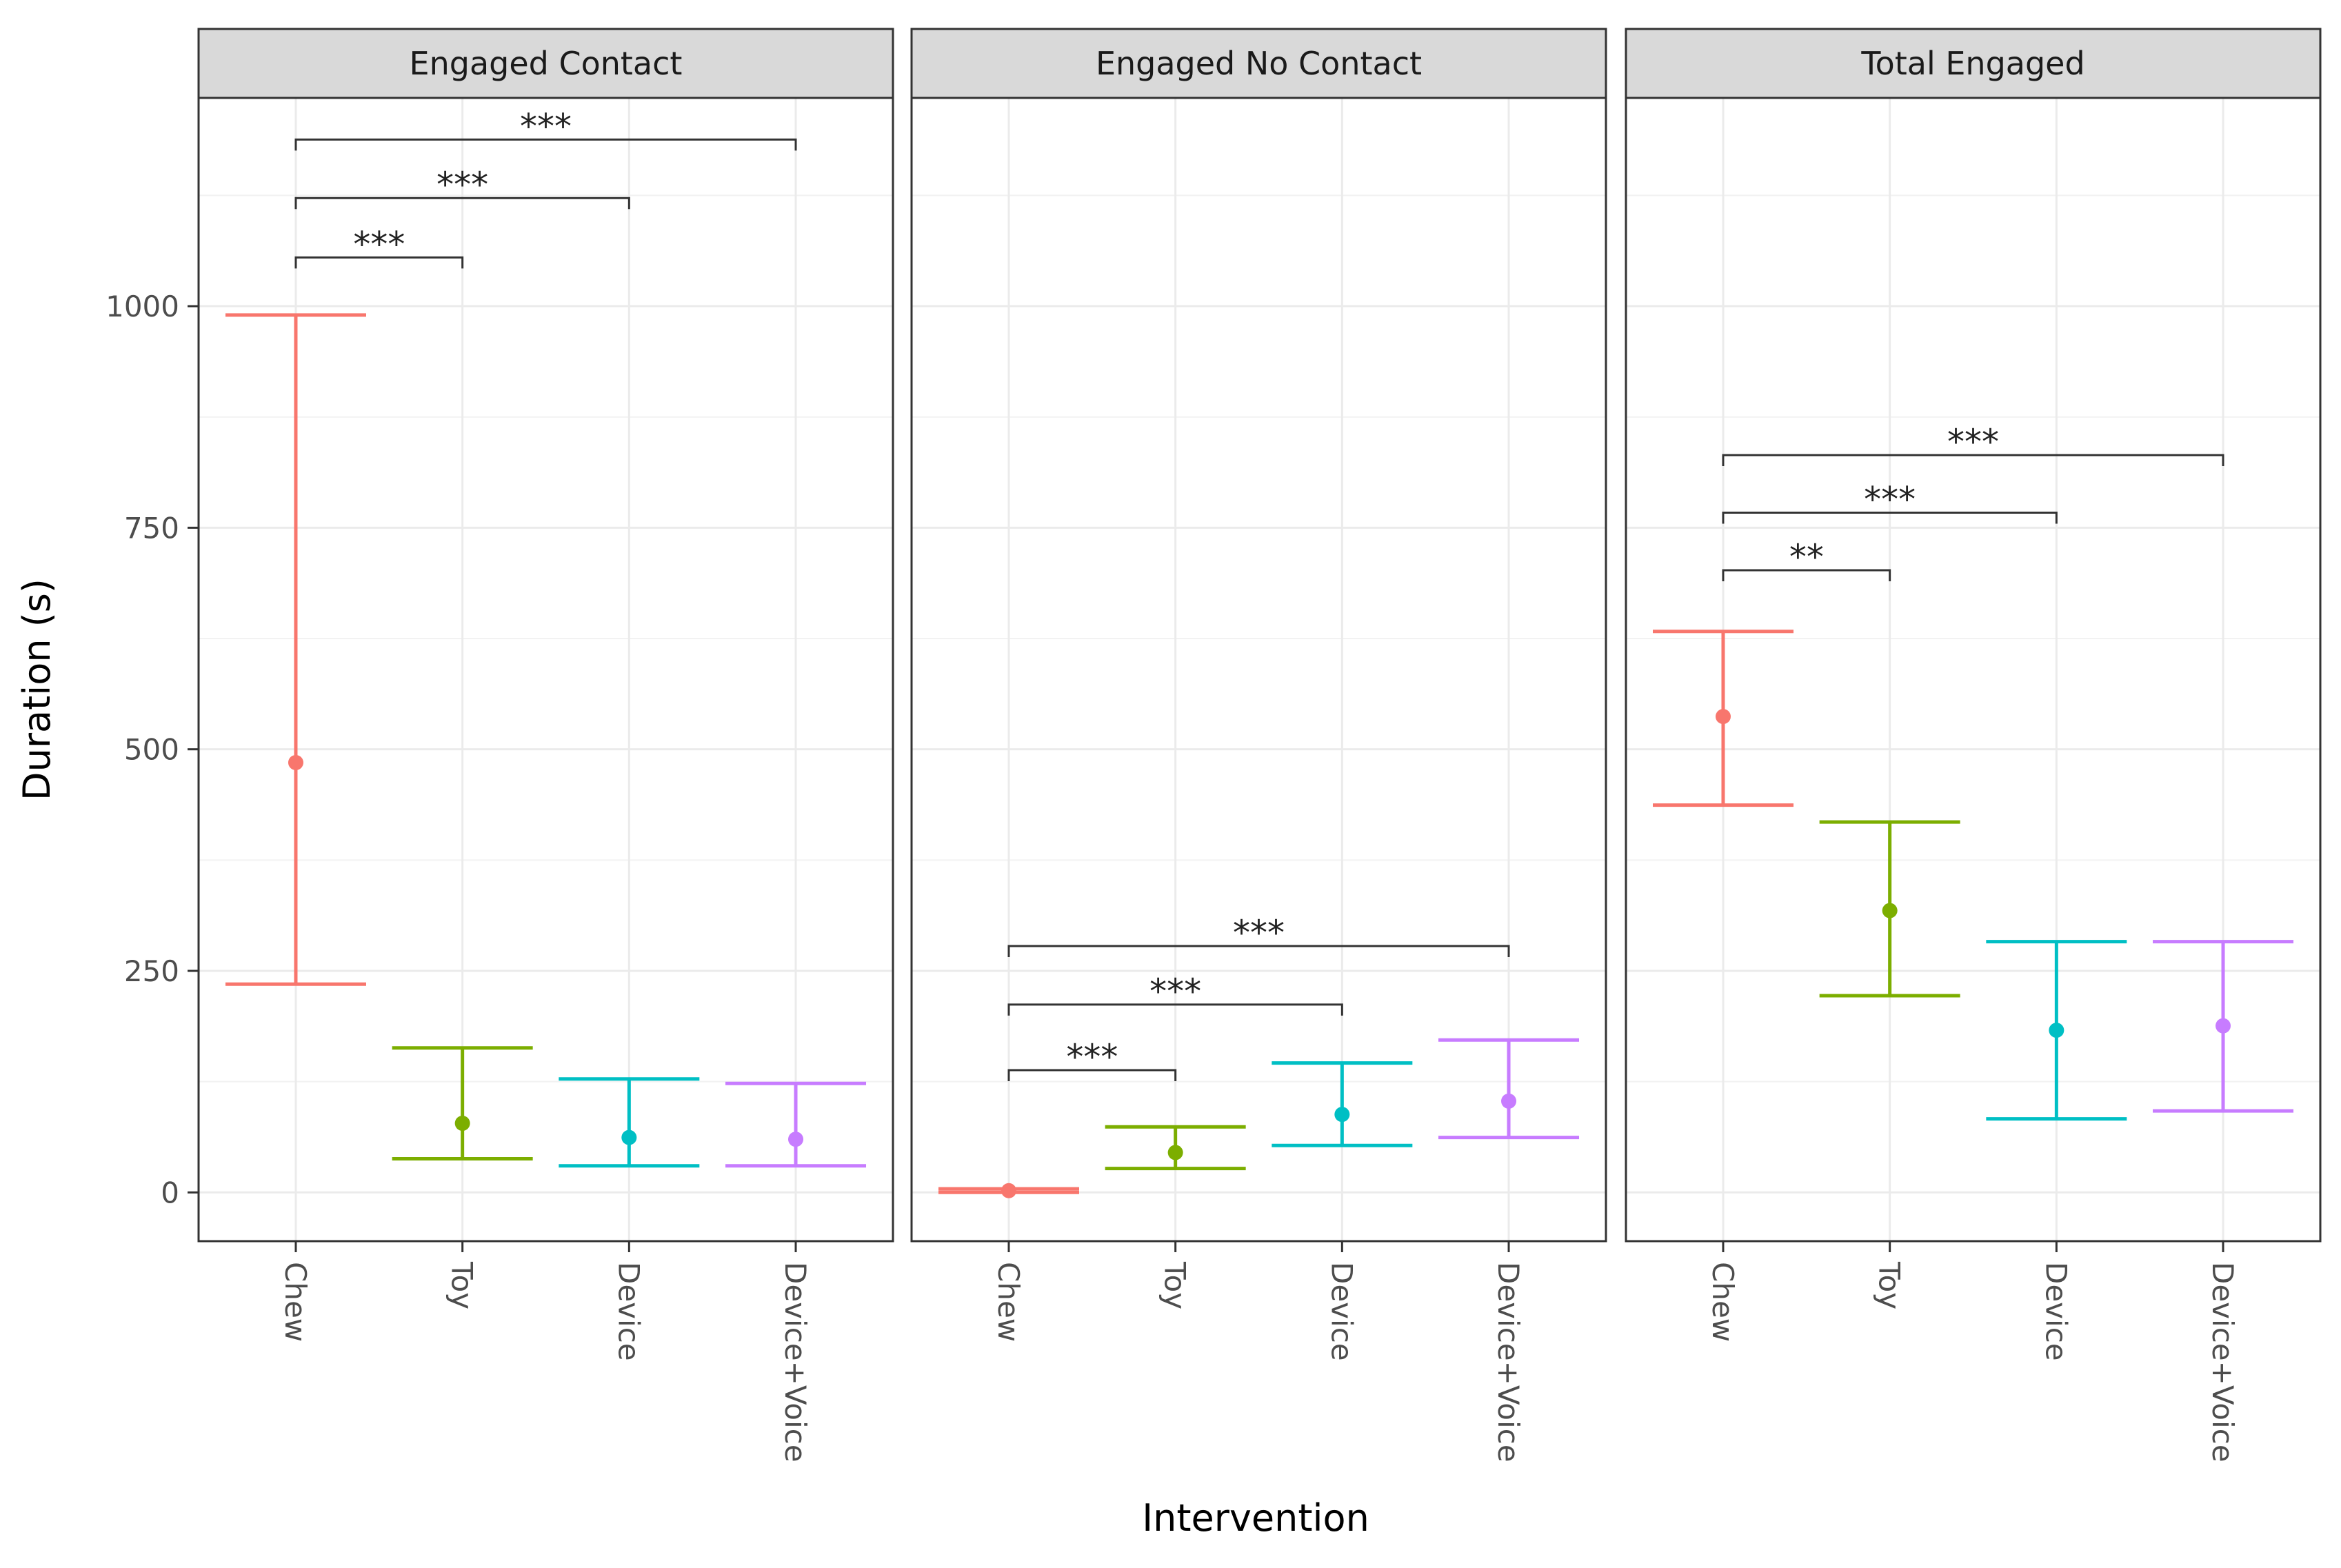  What do you see at coordinates (170, 1192) in the screenshot?
I see `y-tick-label: 0` at bounding box center [170, 1192].